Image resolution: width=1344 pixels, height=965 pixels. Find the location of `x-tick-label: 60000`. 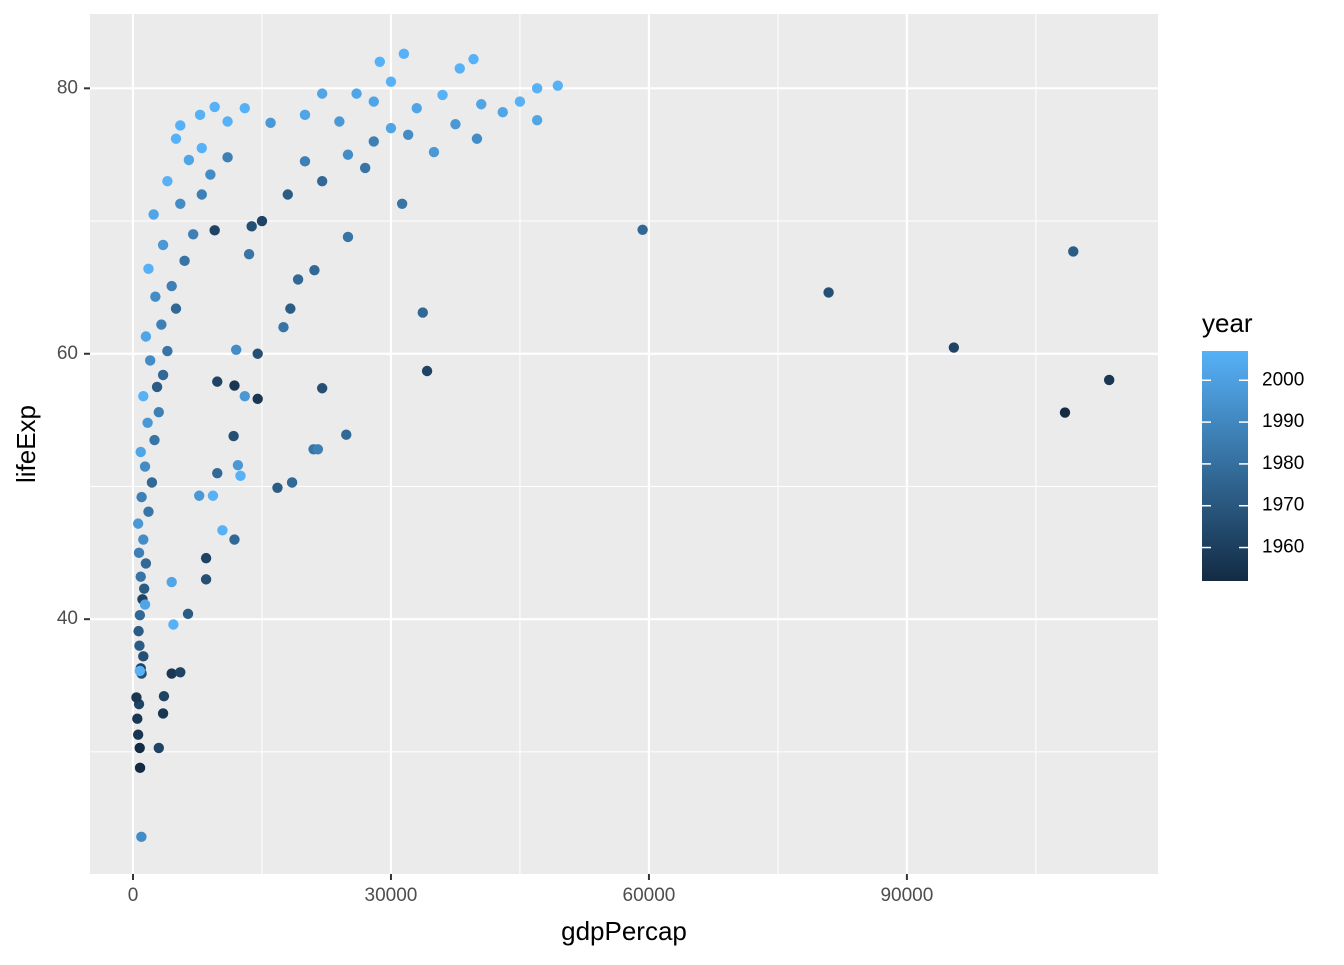

x-tick-label: 60000 is located at coordinates (649, 895).